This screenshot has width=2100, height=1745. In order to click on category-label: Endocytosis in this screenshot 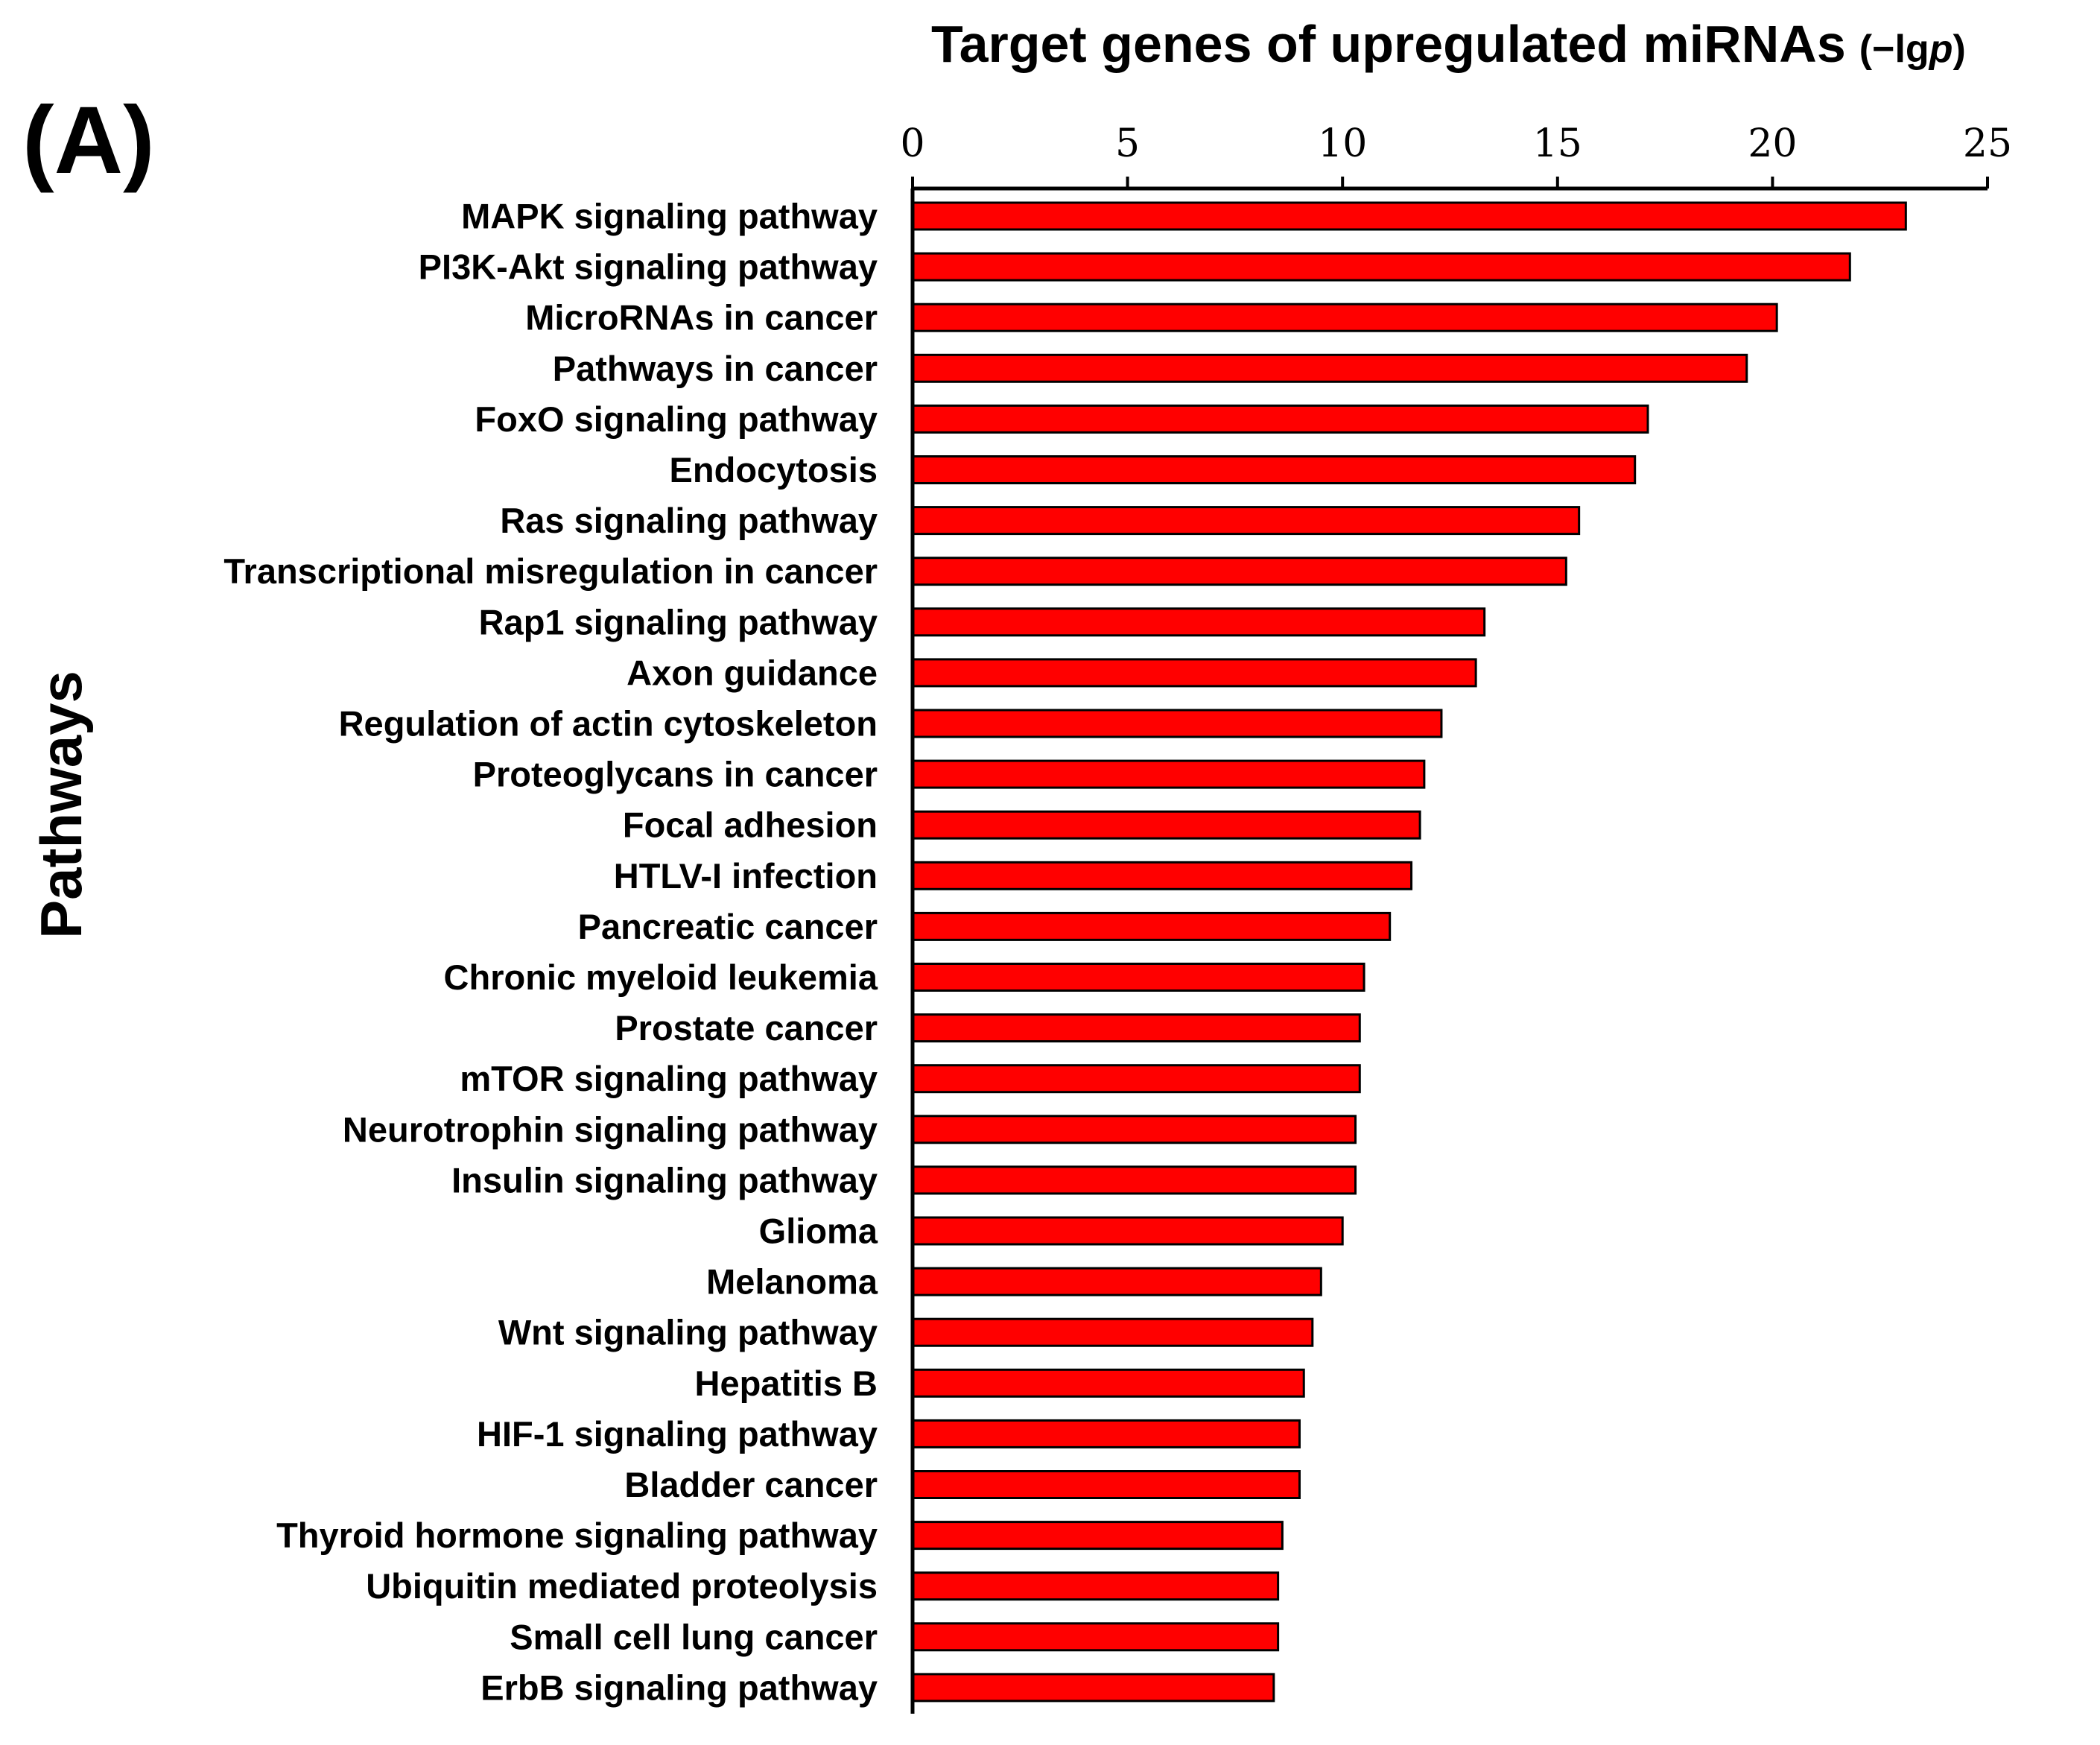, I will do `click(774, 470)`.